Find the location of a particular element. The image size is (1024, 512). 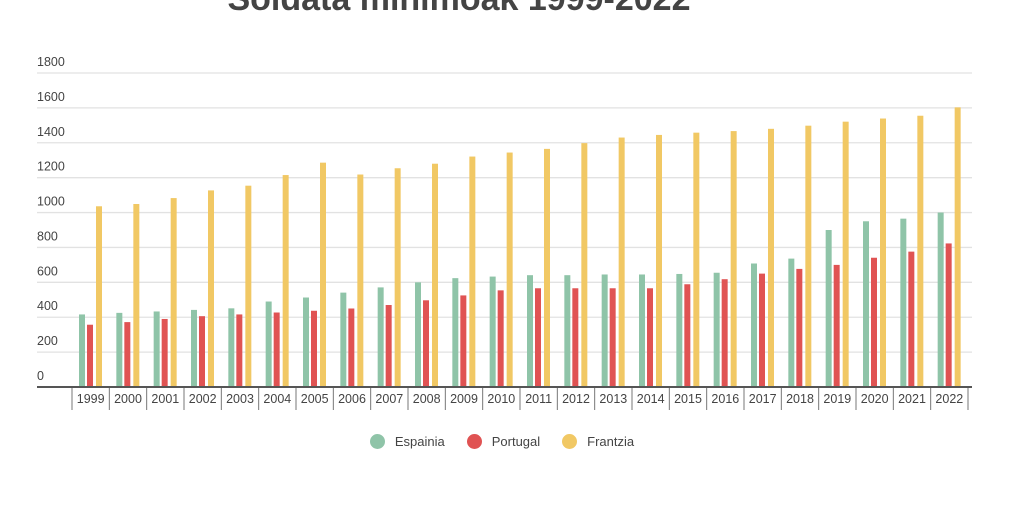

bar-espainia-2007 is located at coordinates (380, 337).